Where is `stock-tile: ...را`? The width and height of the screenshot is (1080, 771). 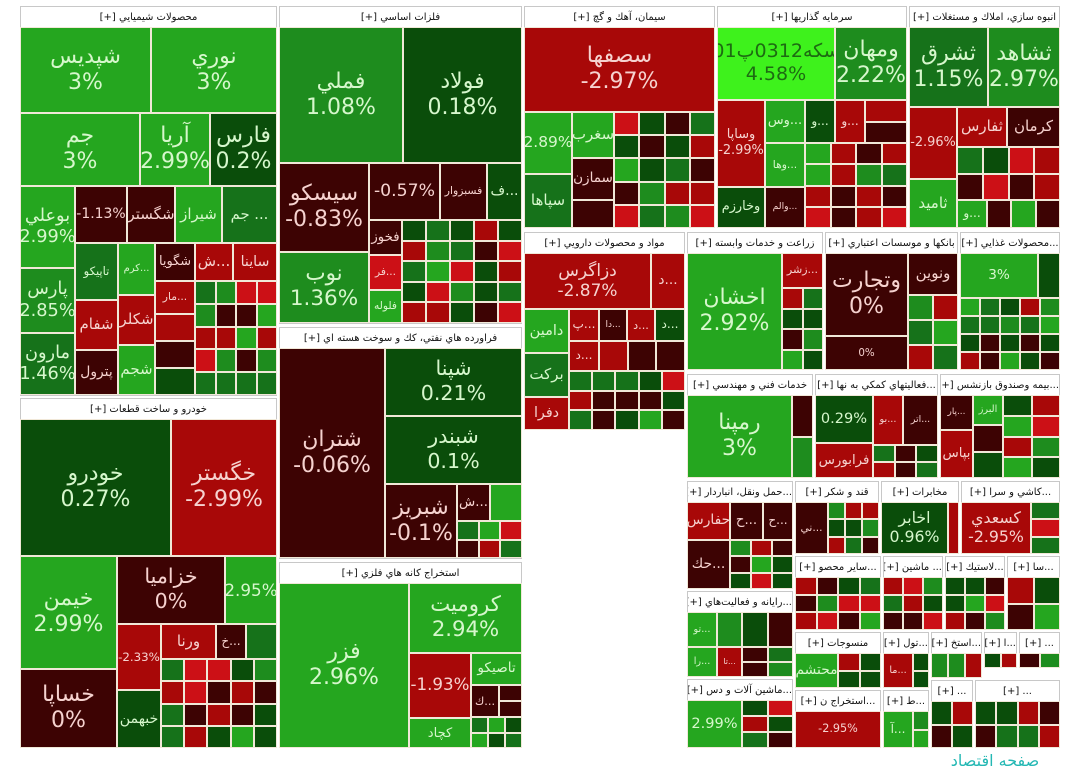
stock-tile: ...را is located at coordinates (702, 662).